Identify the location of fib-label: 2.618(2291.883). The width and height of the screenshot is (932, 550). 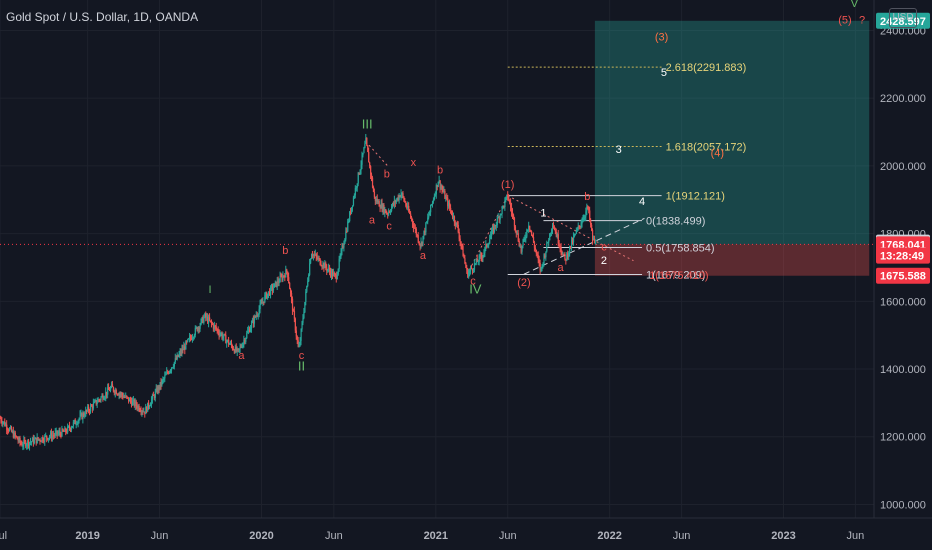
(706, 68).